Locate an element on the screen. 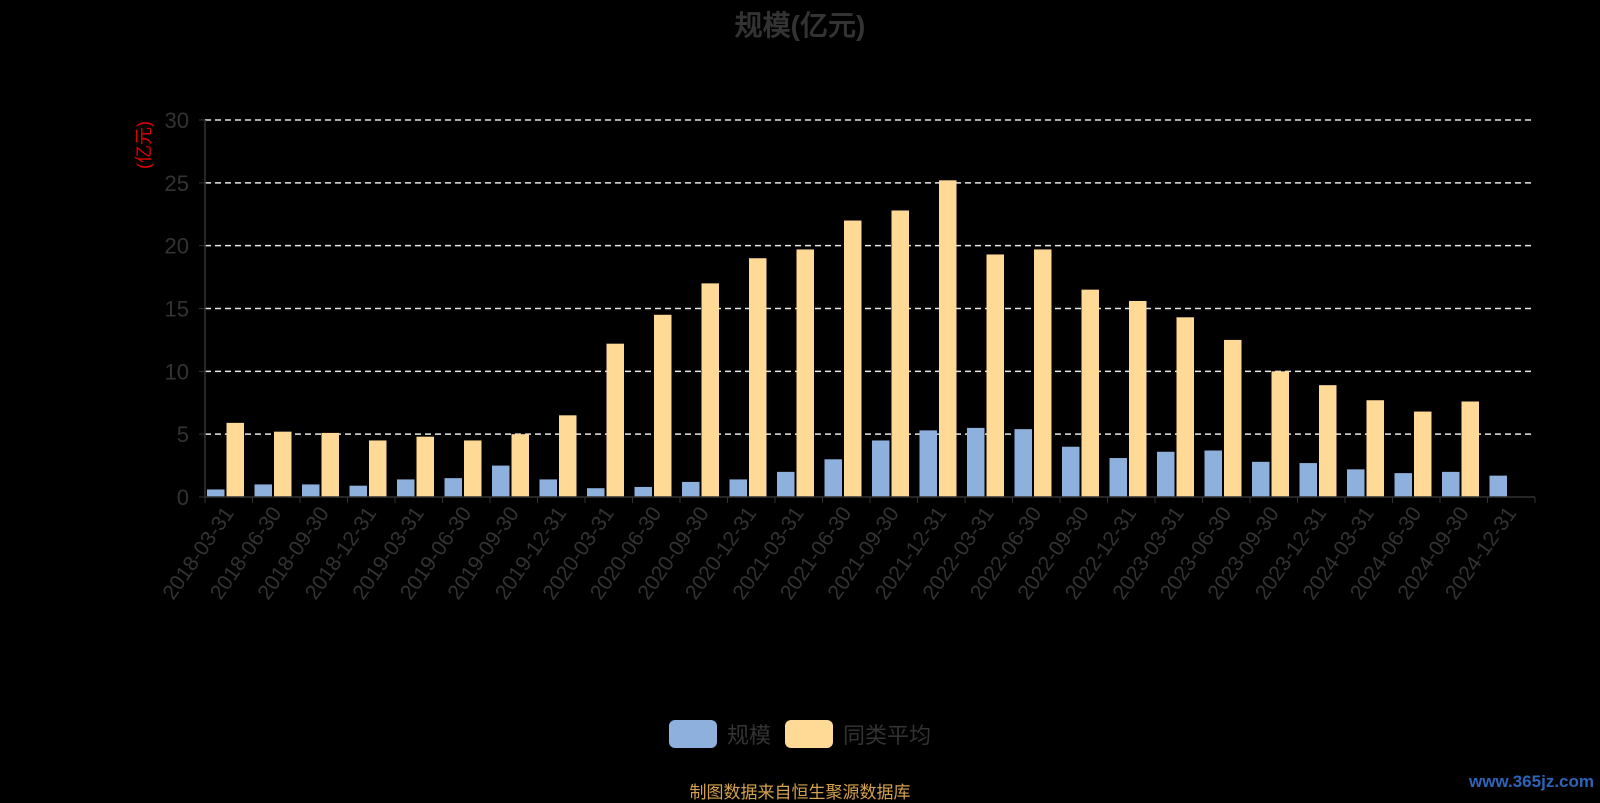  legend-item-peer-average: 同类平均 is located at coordinates (858, 734).